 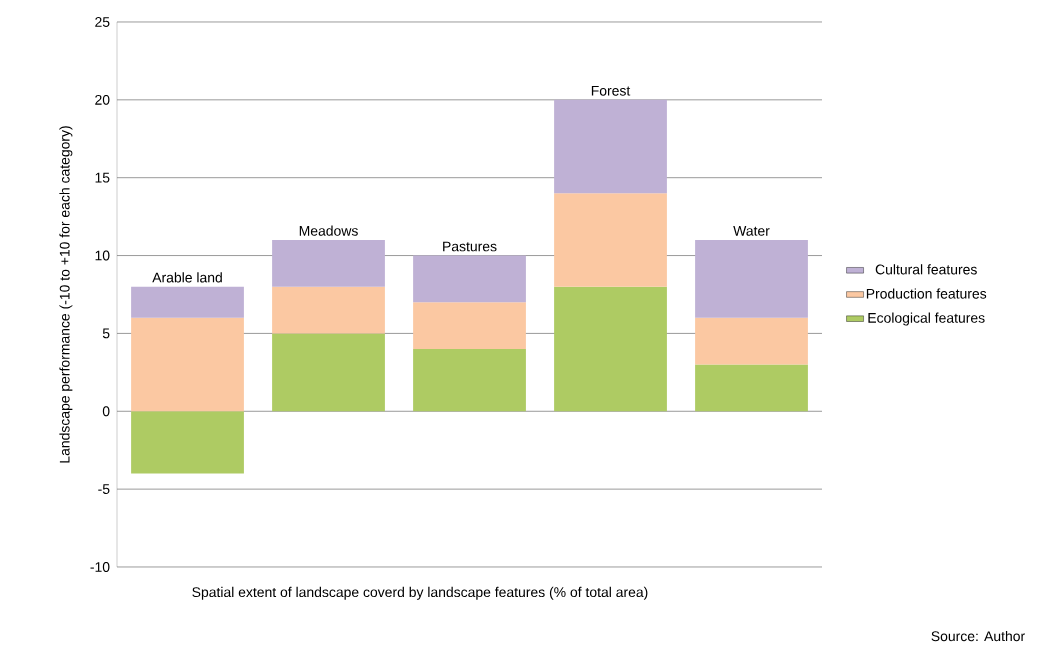 I want to click on y-tick-label: 20, so click(x=102, y=99).